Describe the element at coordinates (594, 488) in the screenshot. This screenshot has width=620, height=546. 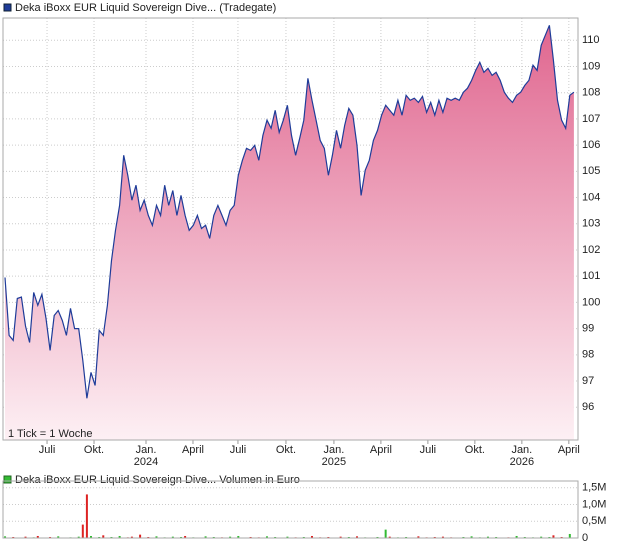
I see `y-tick-label: 1,5M` at that location.